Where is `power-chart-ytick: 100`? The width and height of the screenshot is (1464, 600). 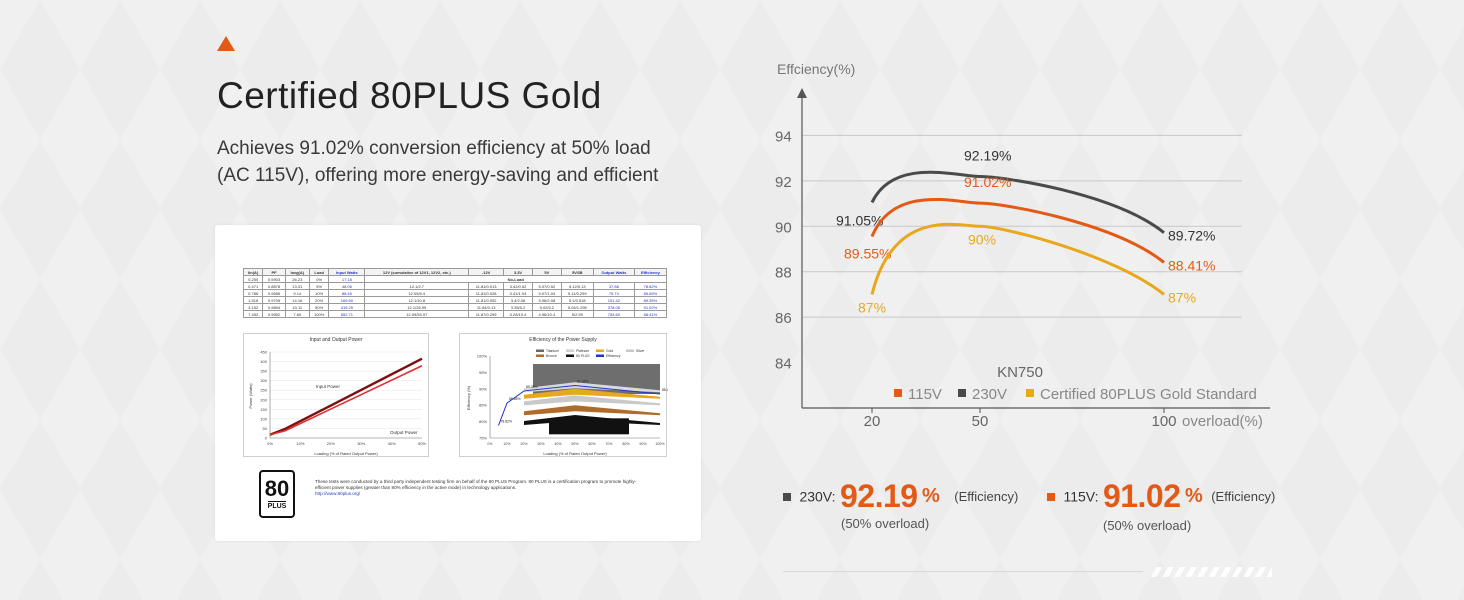 power-chart-ytick: 100 is located at coordinates (263, 418).